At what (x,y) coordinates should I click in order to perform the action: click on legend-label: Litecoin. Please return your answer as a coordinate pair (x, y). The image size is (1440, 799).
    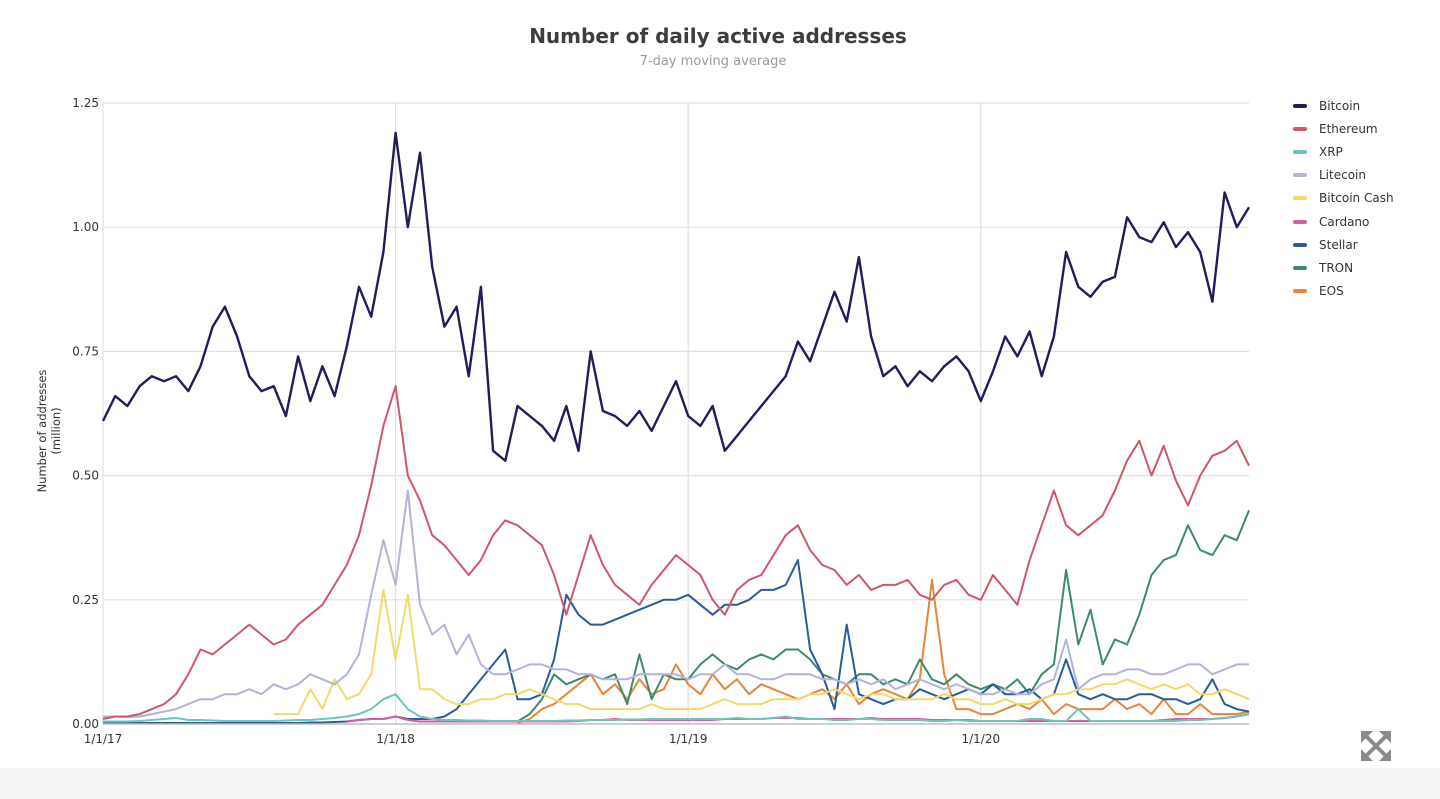
    Looking at the image, I should click on (1342, 175).